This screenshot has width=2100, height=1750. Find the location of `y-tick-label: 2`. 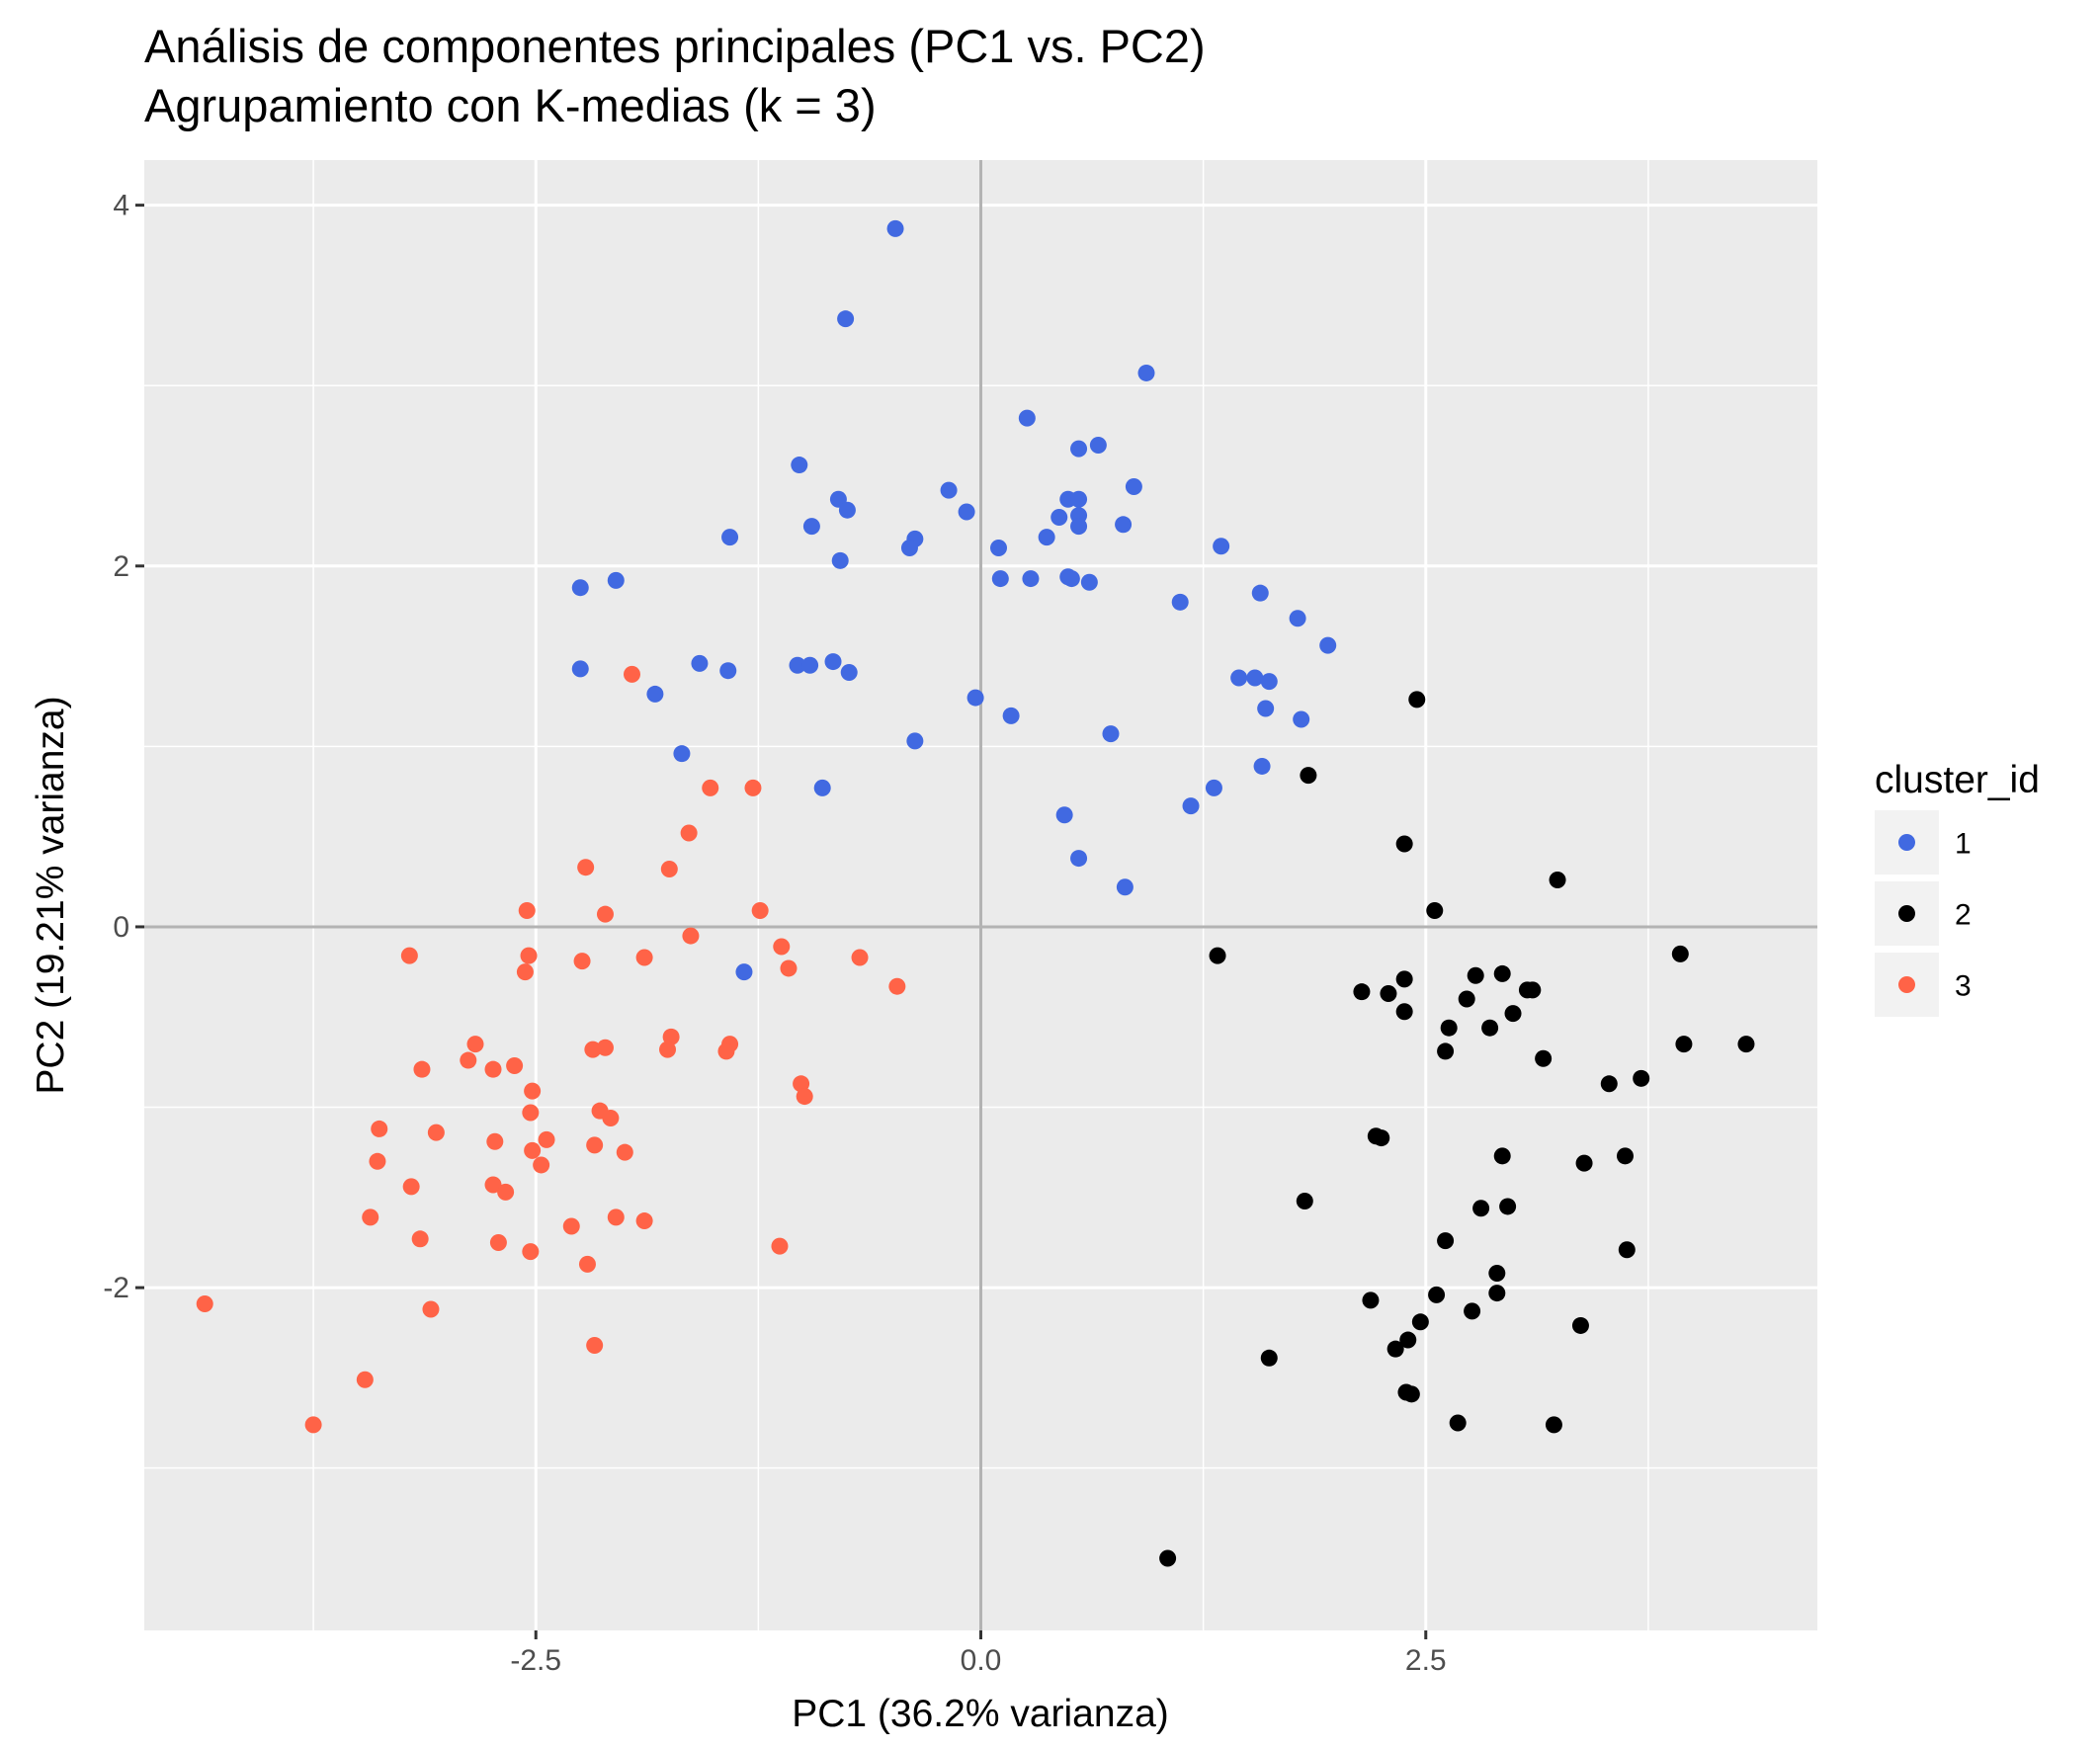

y-tick-label: 2 is located at coordinates (121, 566).